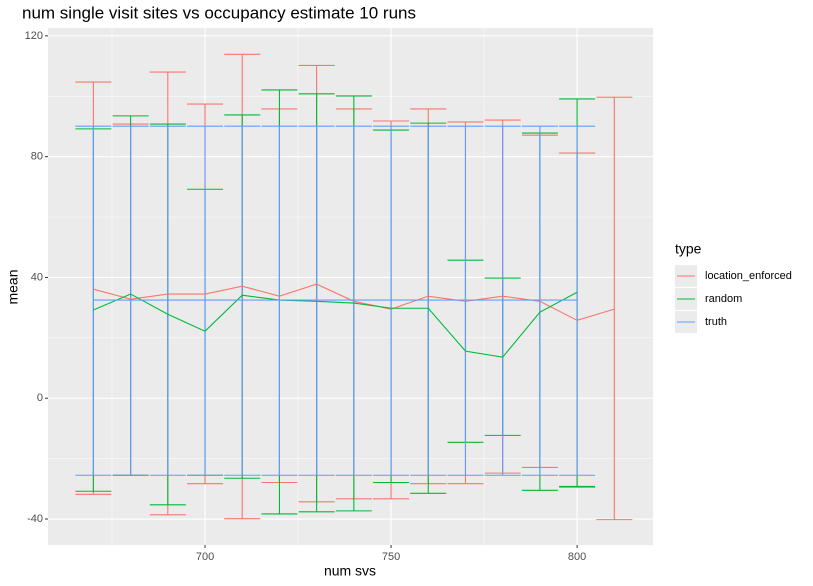  Describe the element at coordinates (34, 36) in the screenshot. I see `y-tick-label: 120` at that location.